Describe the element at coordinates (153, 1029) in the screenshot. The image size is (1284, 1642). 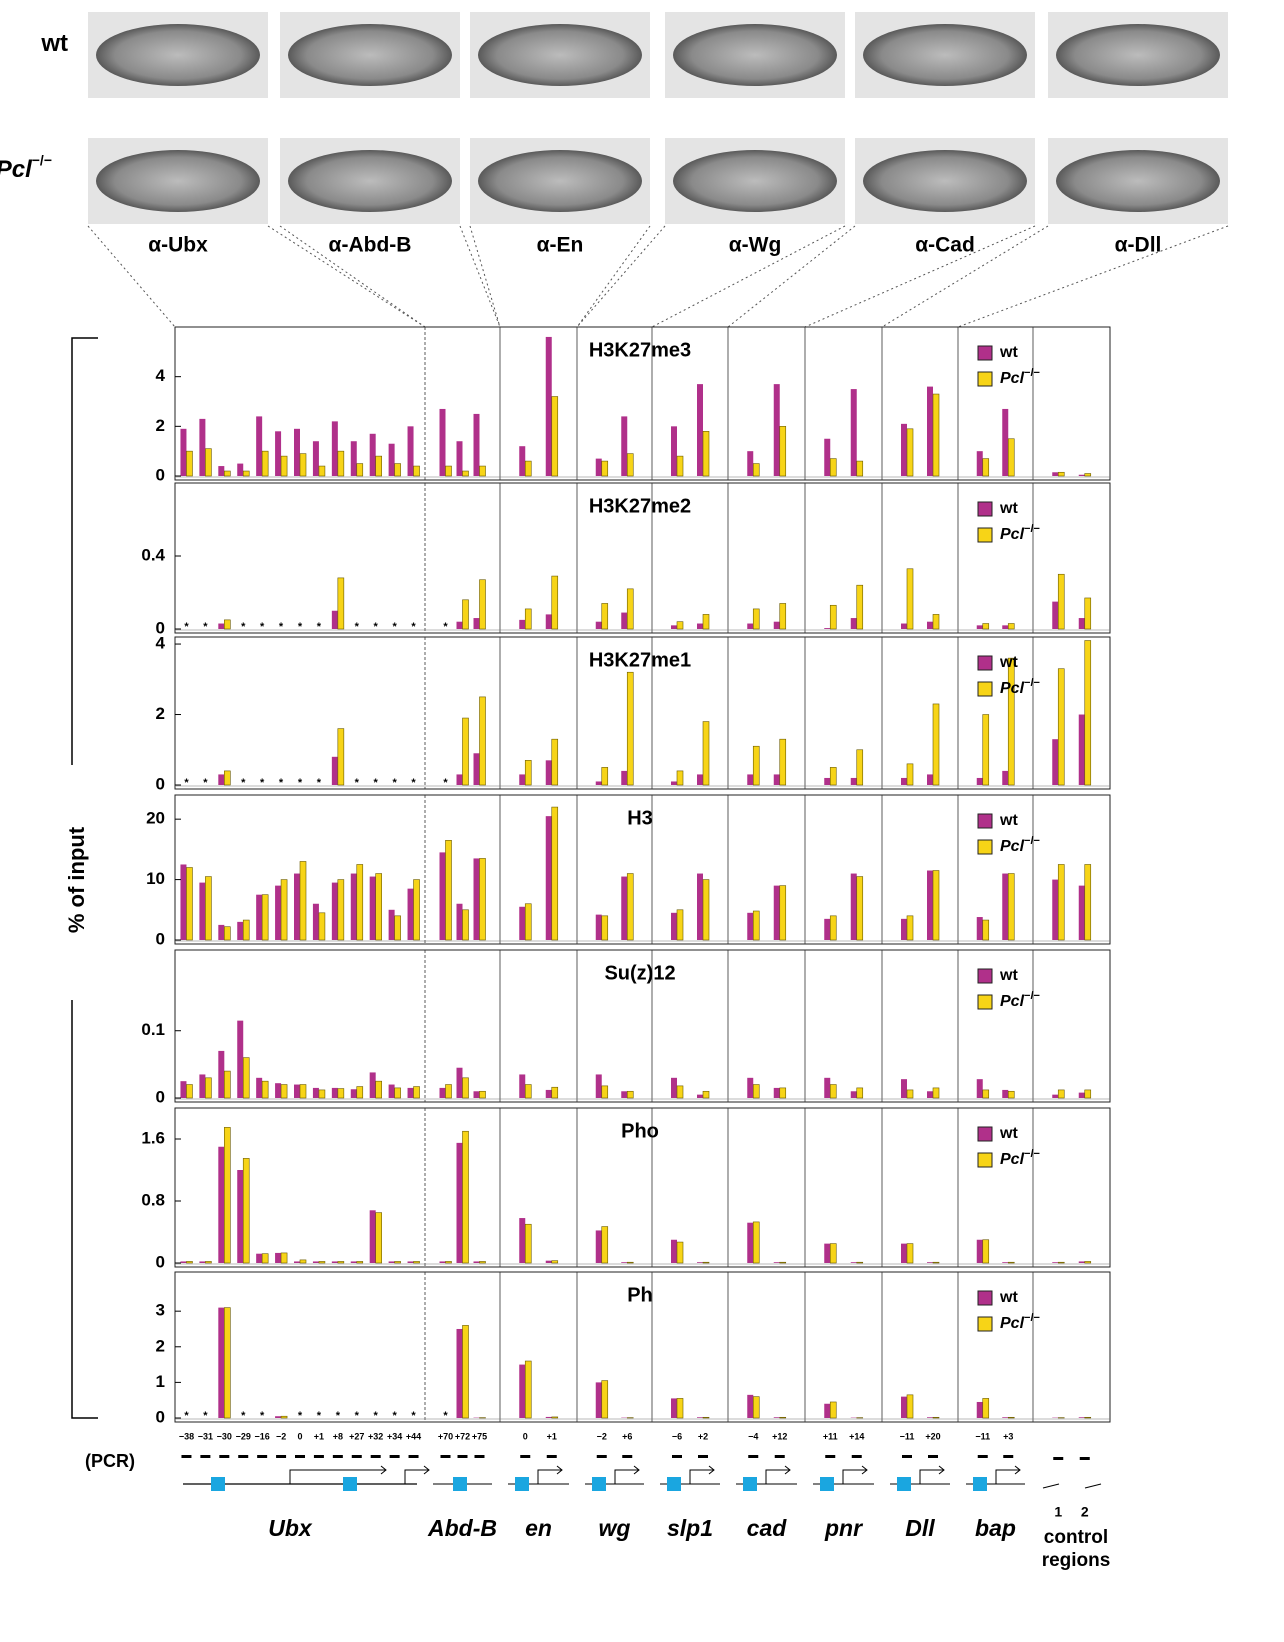
I see `y-tick-label: 0.1` at that location.